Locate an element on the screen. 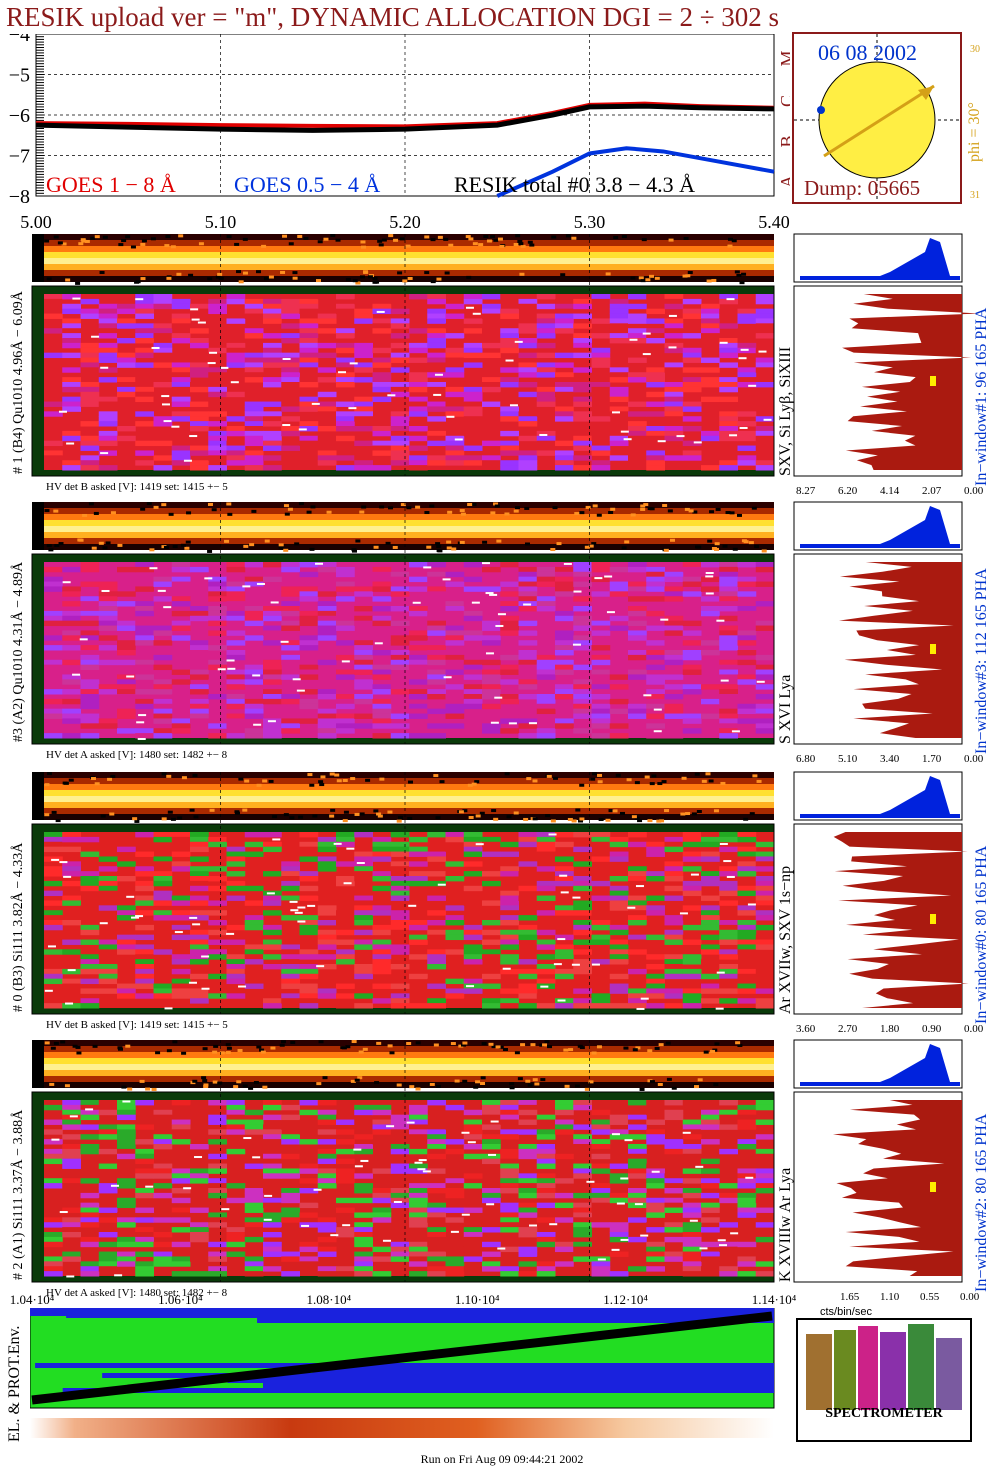 The width and height of the screenshot is (1004, 1476). y-tick-label: −5 is located at coordinates (19, 76).